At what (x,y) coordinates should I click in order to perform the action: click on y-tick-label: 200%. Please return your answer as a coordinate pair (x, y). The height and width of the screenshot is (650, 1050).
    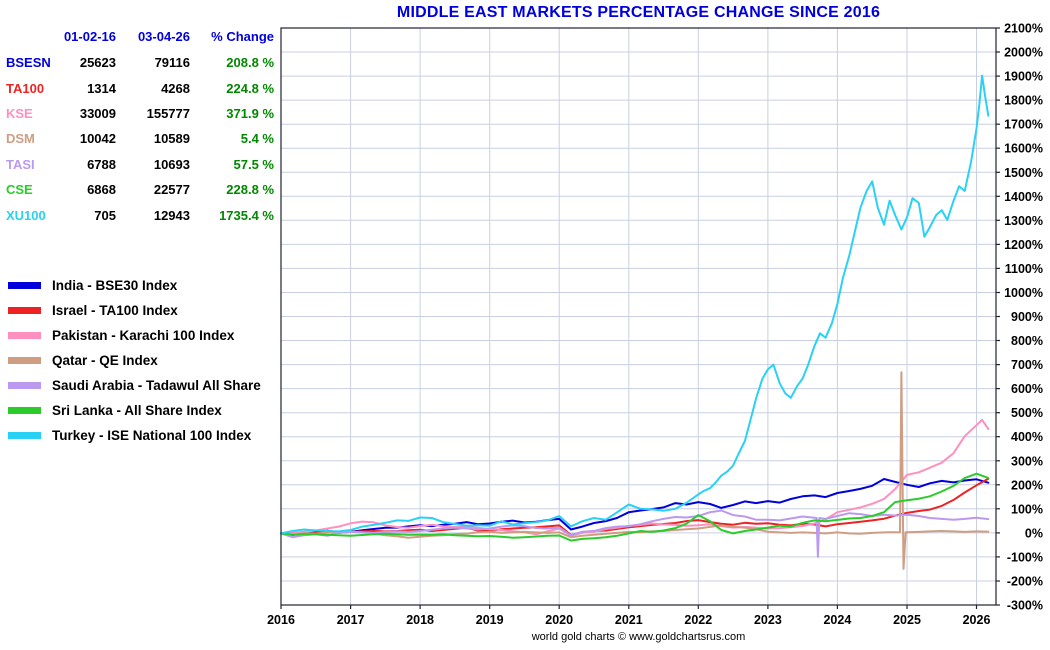
    Looking at the image, I should click on (1027, 485).